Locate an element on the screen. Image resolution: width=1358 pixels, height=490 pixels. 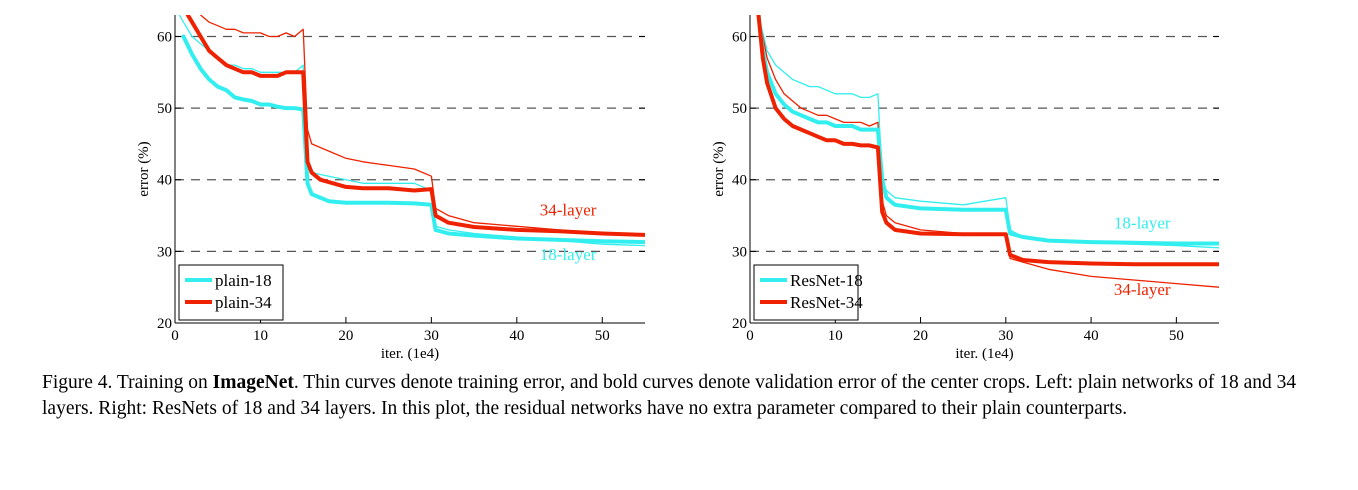
legend-label: plain-18 is located at coordinates (243, 280).